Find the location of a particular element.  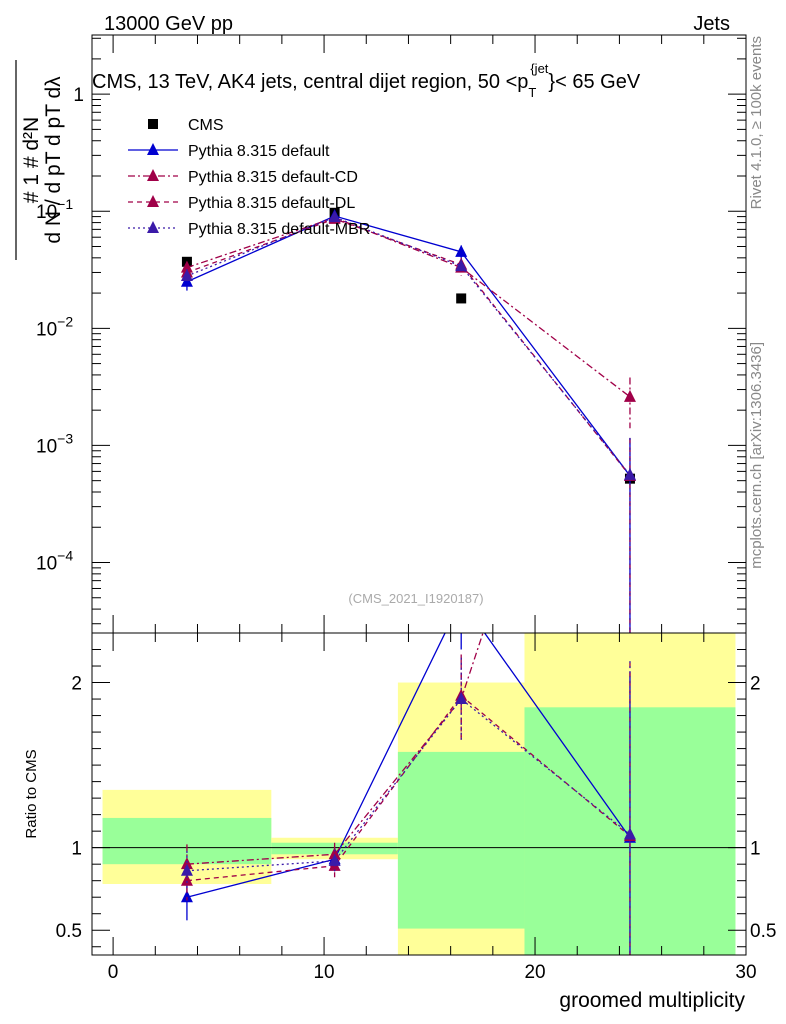

legend-label: Pythia 8.315 default-MBR is located at coordinates (279, 229).